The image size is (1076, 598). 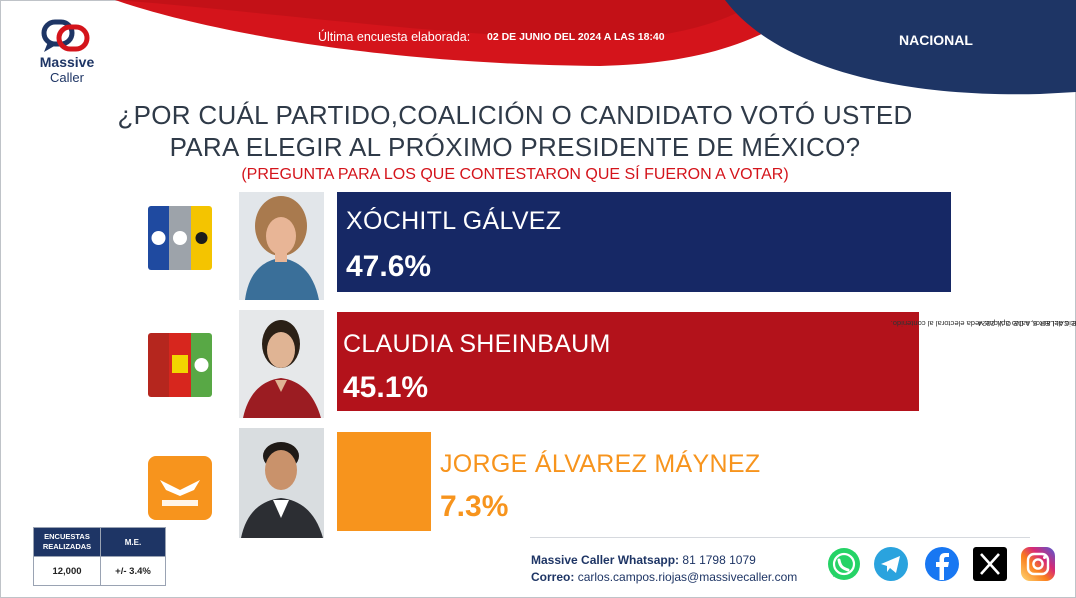 I want to click on email-label: Correo:, so click(x=553, y=577).